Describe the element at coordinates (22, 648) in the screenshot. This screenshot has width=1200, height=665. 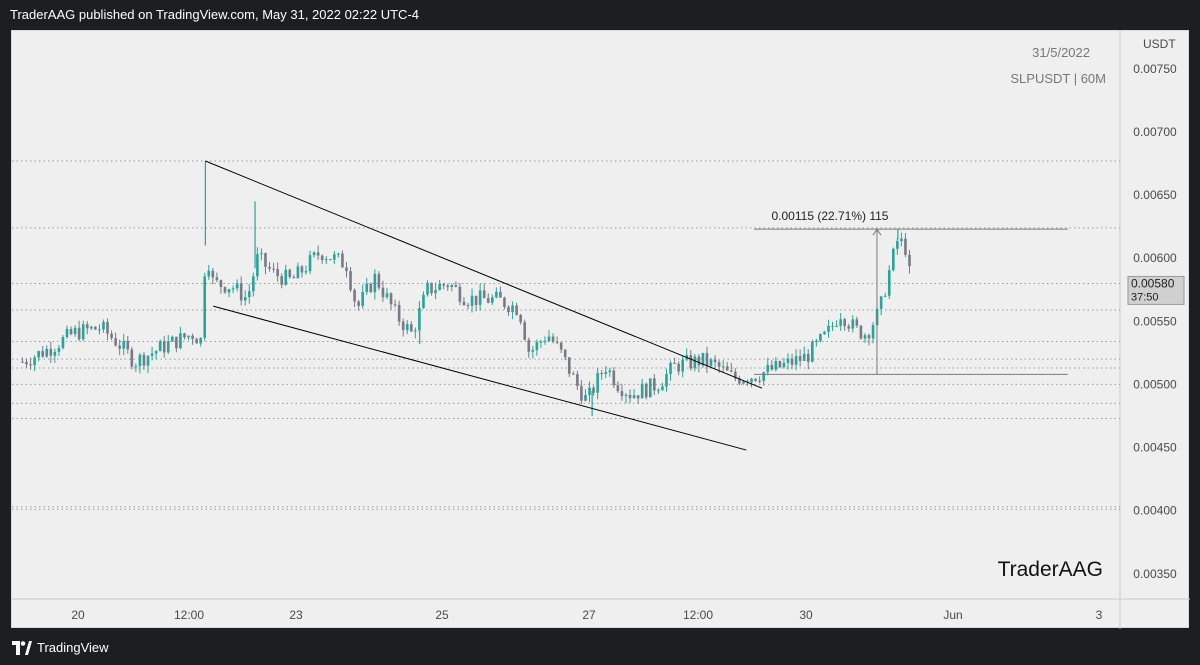
I see `tradingview-logo-icon` at that location.